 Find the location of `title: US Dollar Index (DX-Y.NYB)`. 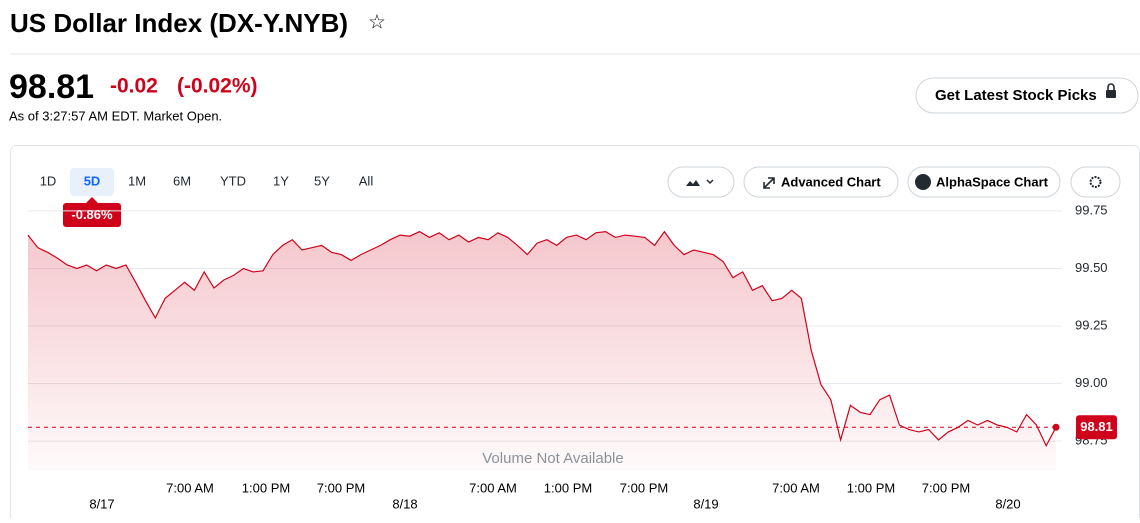

title: US Dollar Index (DX-Y.NYB) is located at coordinates (179, 23).